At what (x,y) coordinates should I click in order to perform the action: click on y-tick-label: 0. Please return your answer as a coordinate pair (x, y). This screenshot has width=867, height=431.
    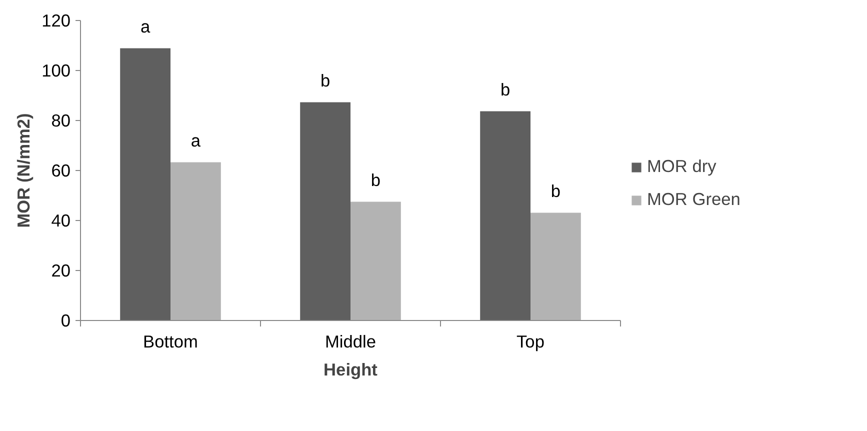
    Looking at the image, I should click on (65, 320).